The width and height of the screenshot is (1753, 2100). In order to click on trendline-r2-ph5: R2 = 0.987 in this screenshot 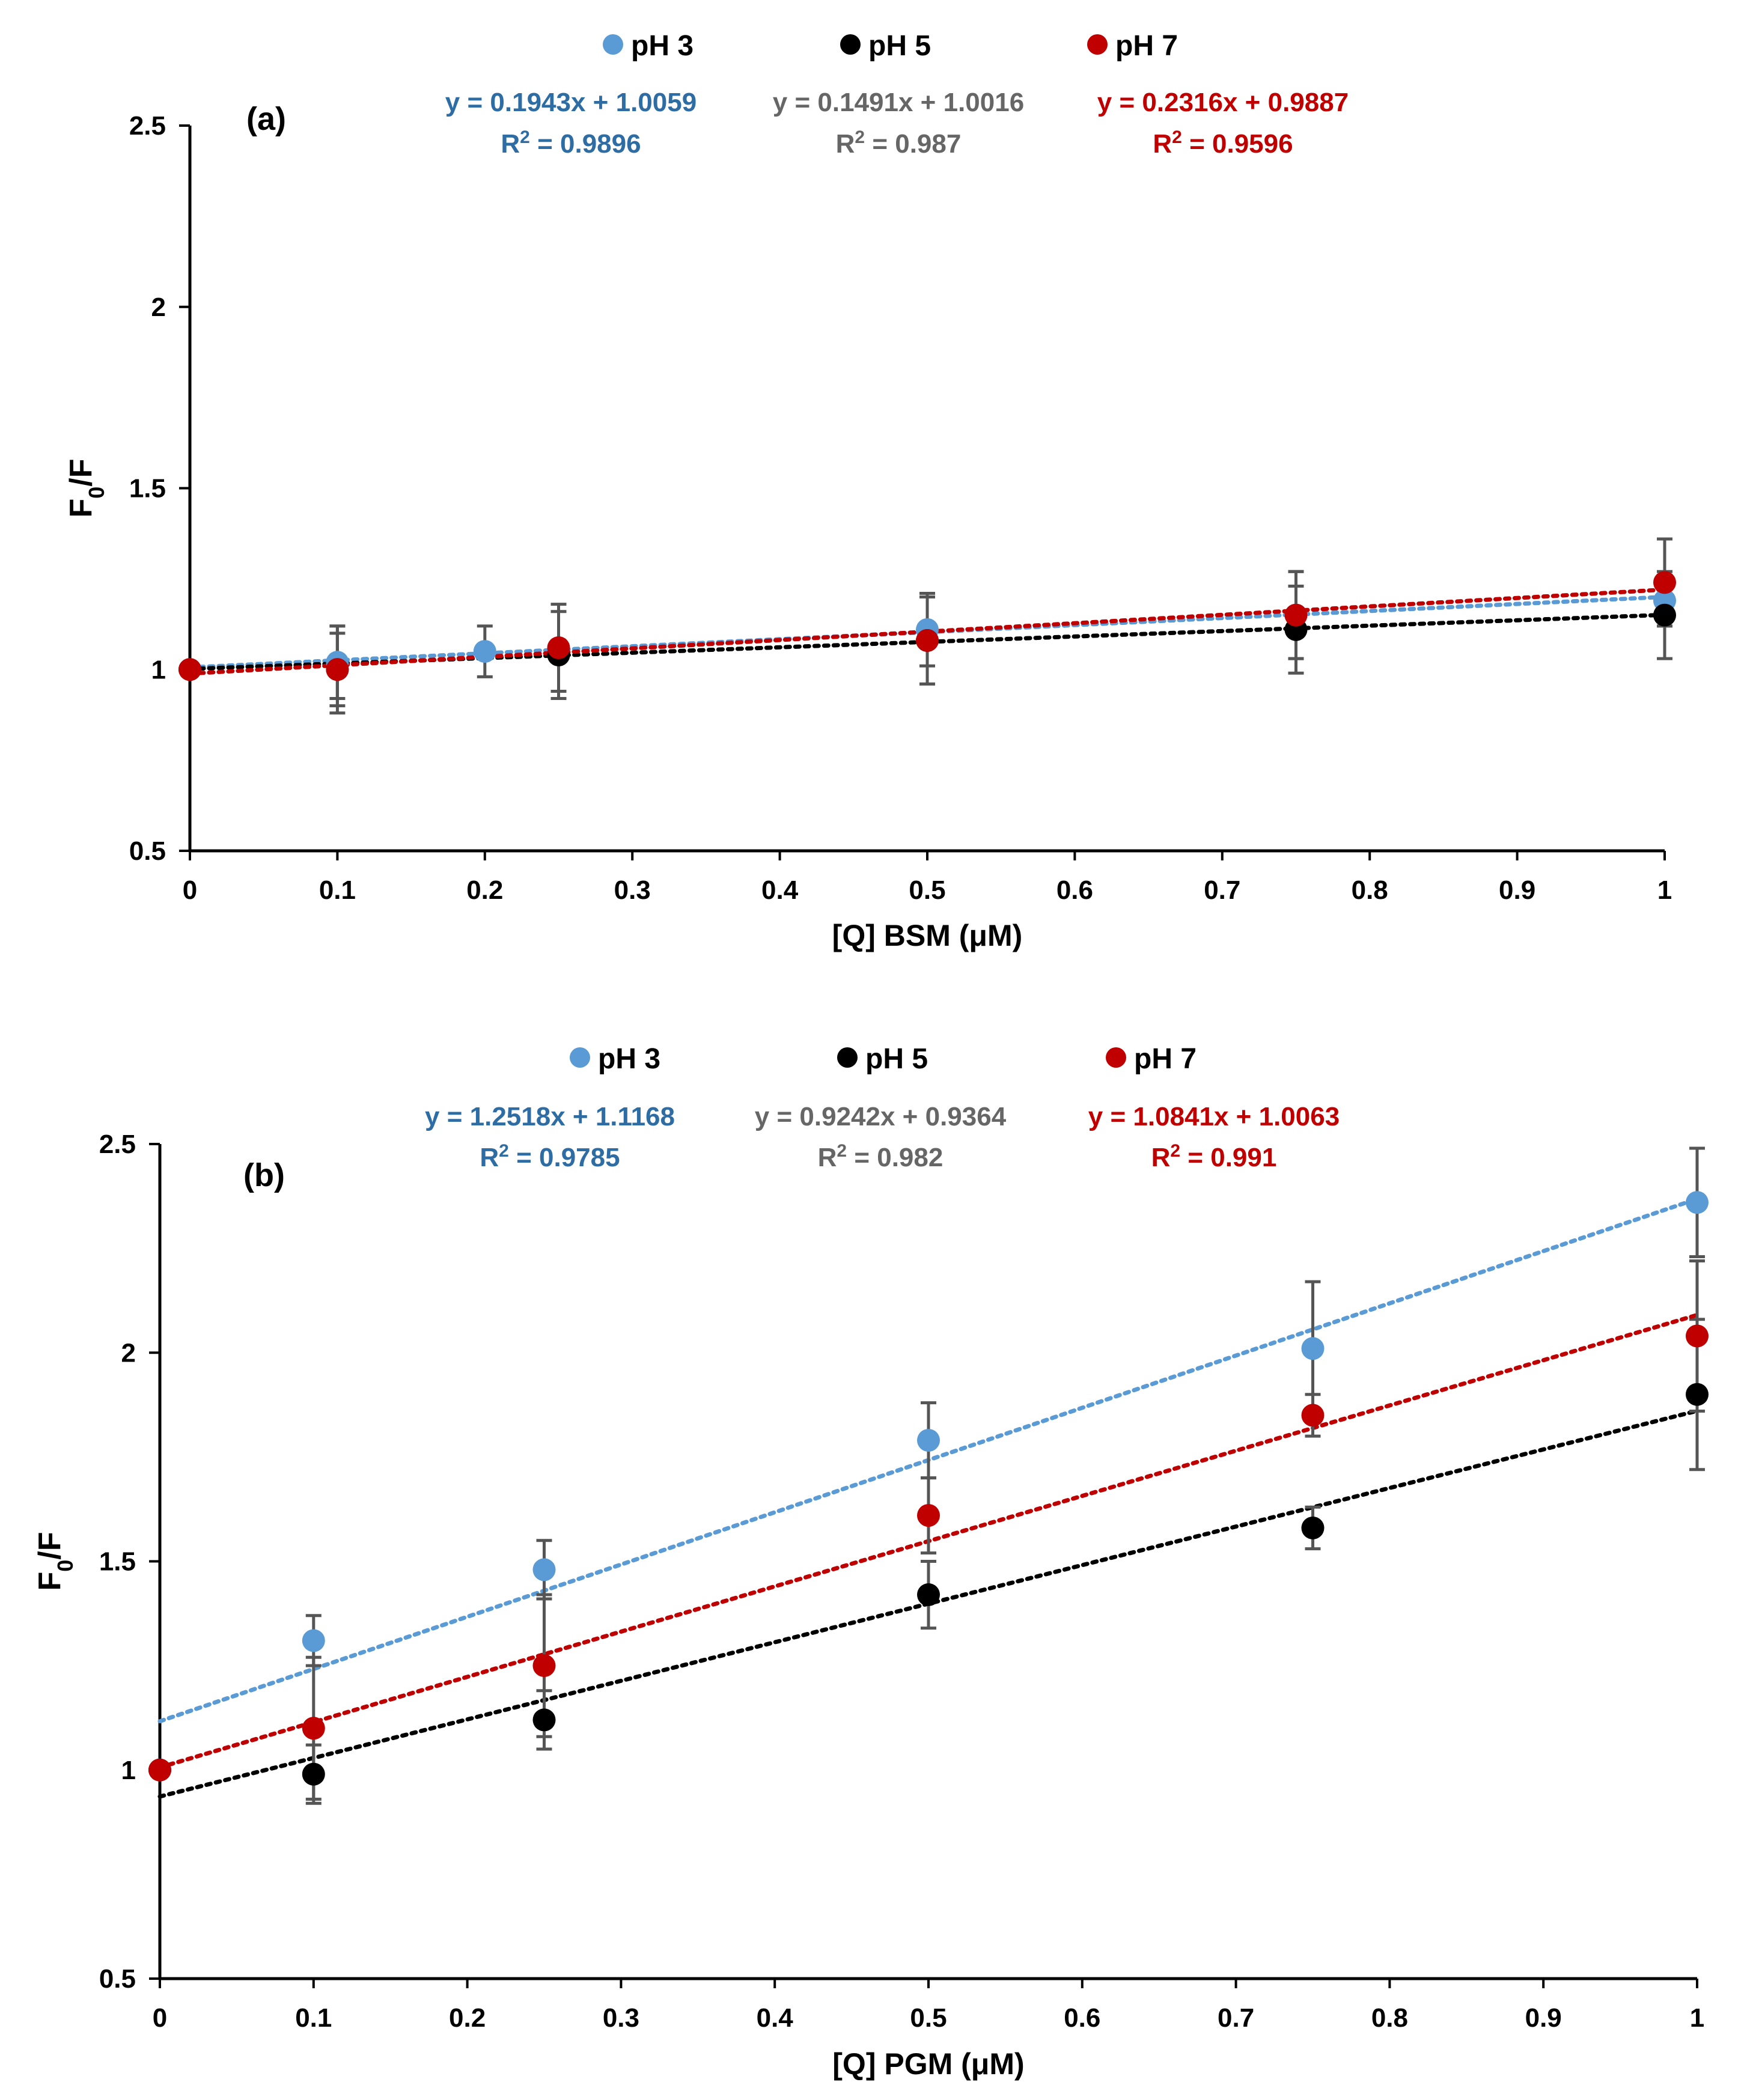, I will do `click(899, 143)`.